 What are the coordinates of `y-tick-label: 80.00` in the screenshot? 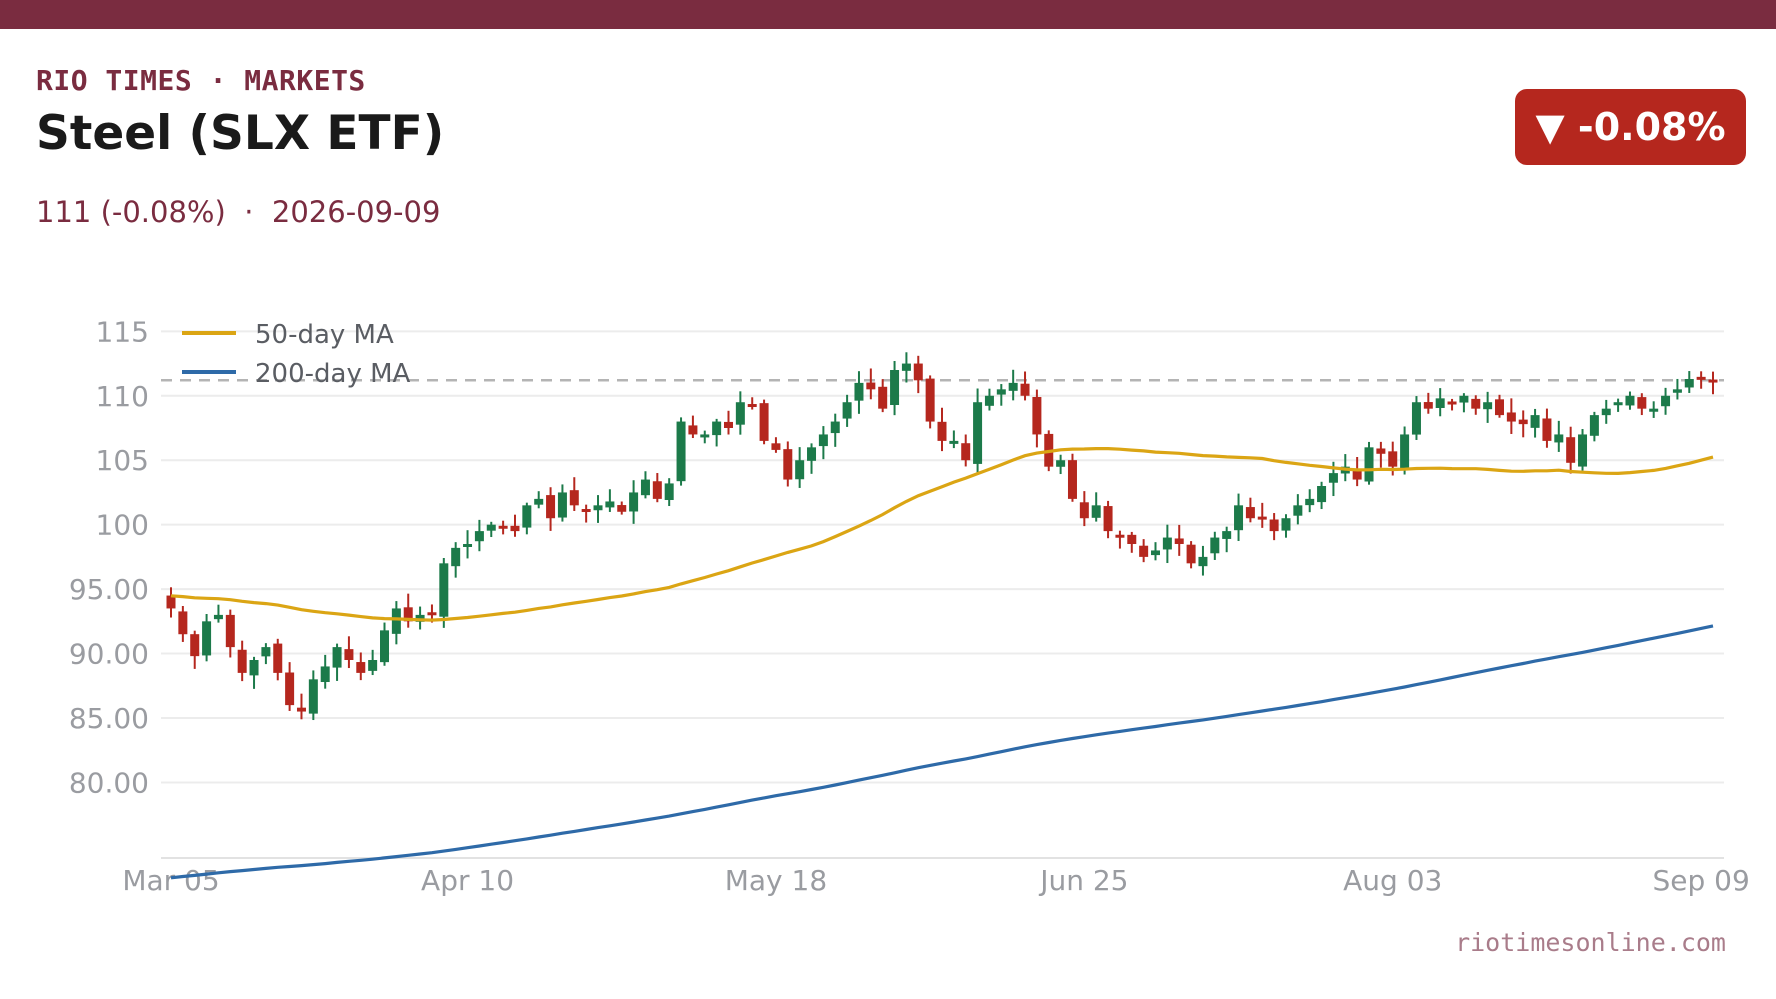 It's located at (109, 782).